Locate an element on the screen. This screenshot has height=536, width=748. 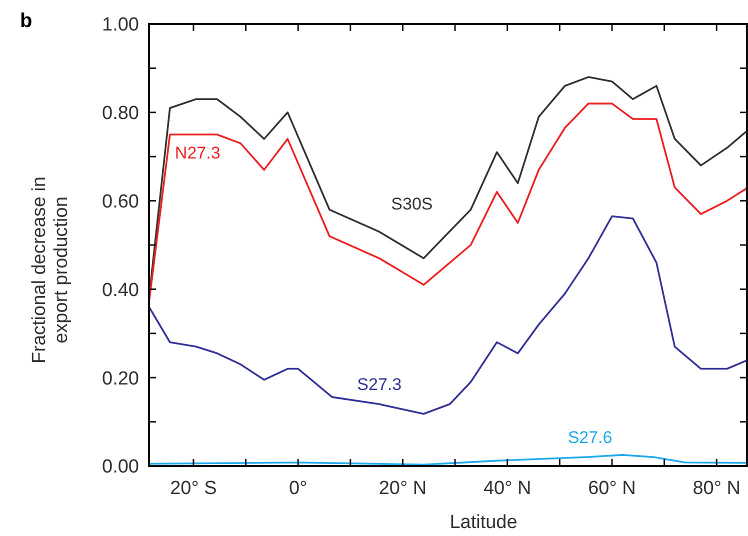
x-tick-label: 20° N is located at coordinates (402, 488).